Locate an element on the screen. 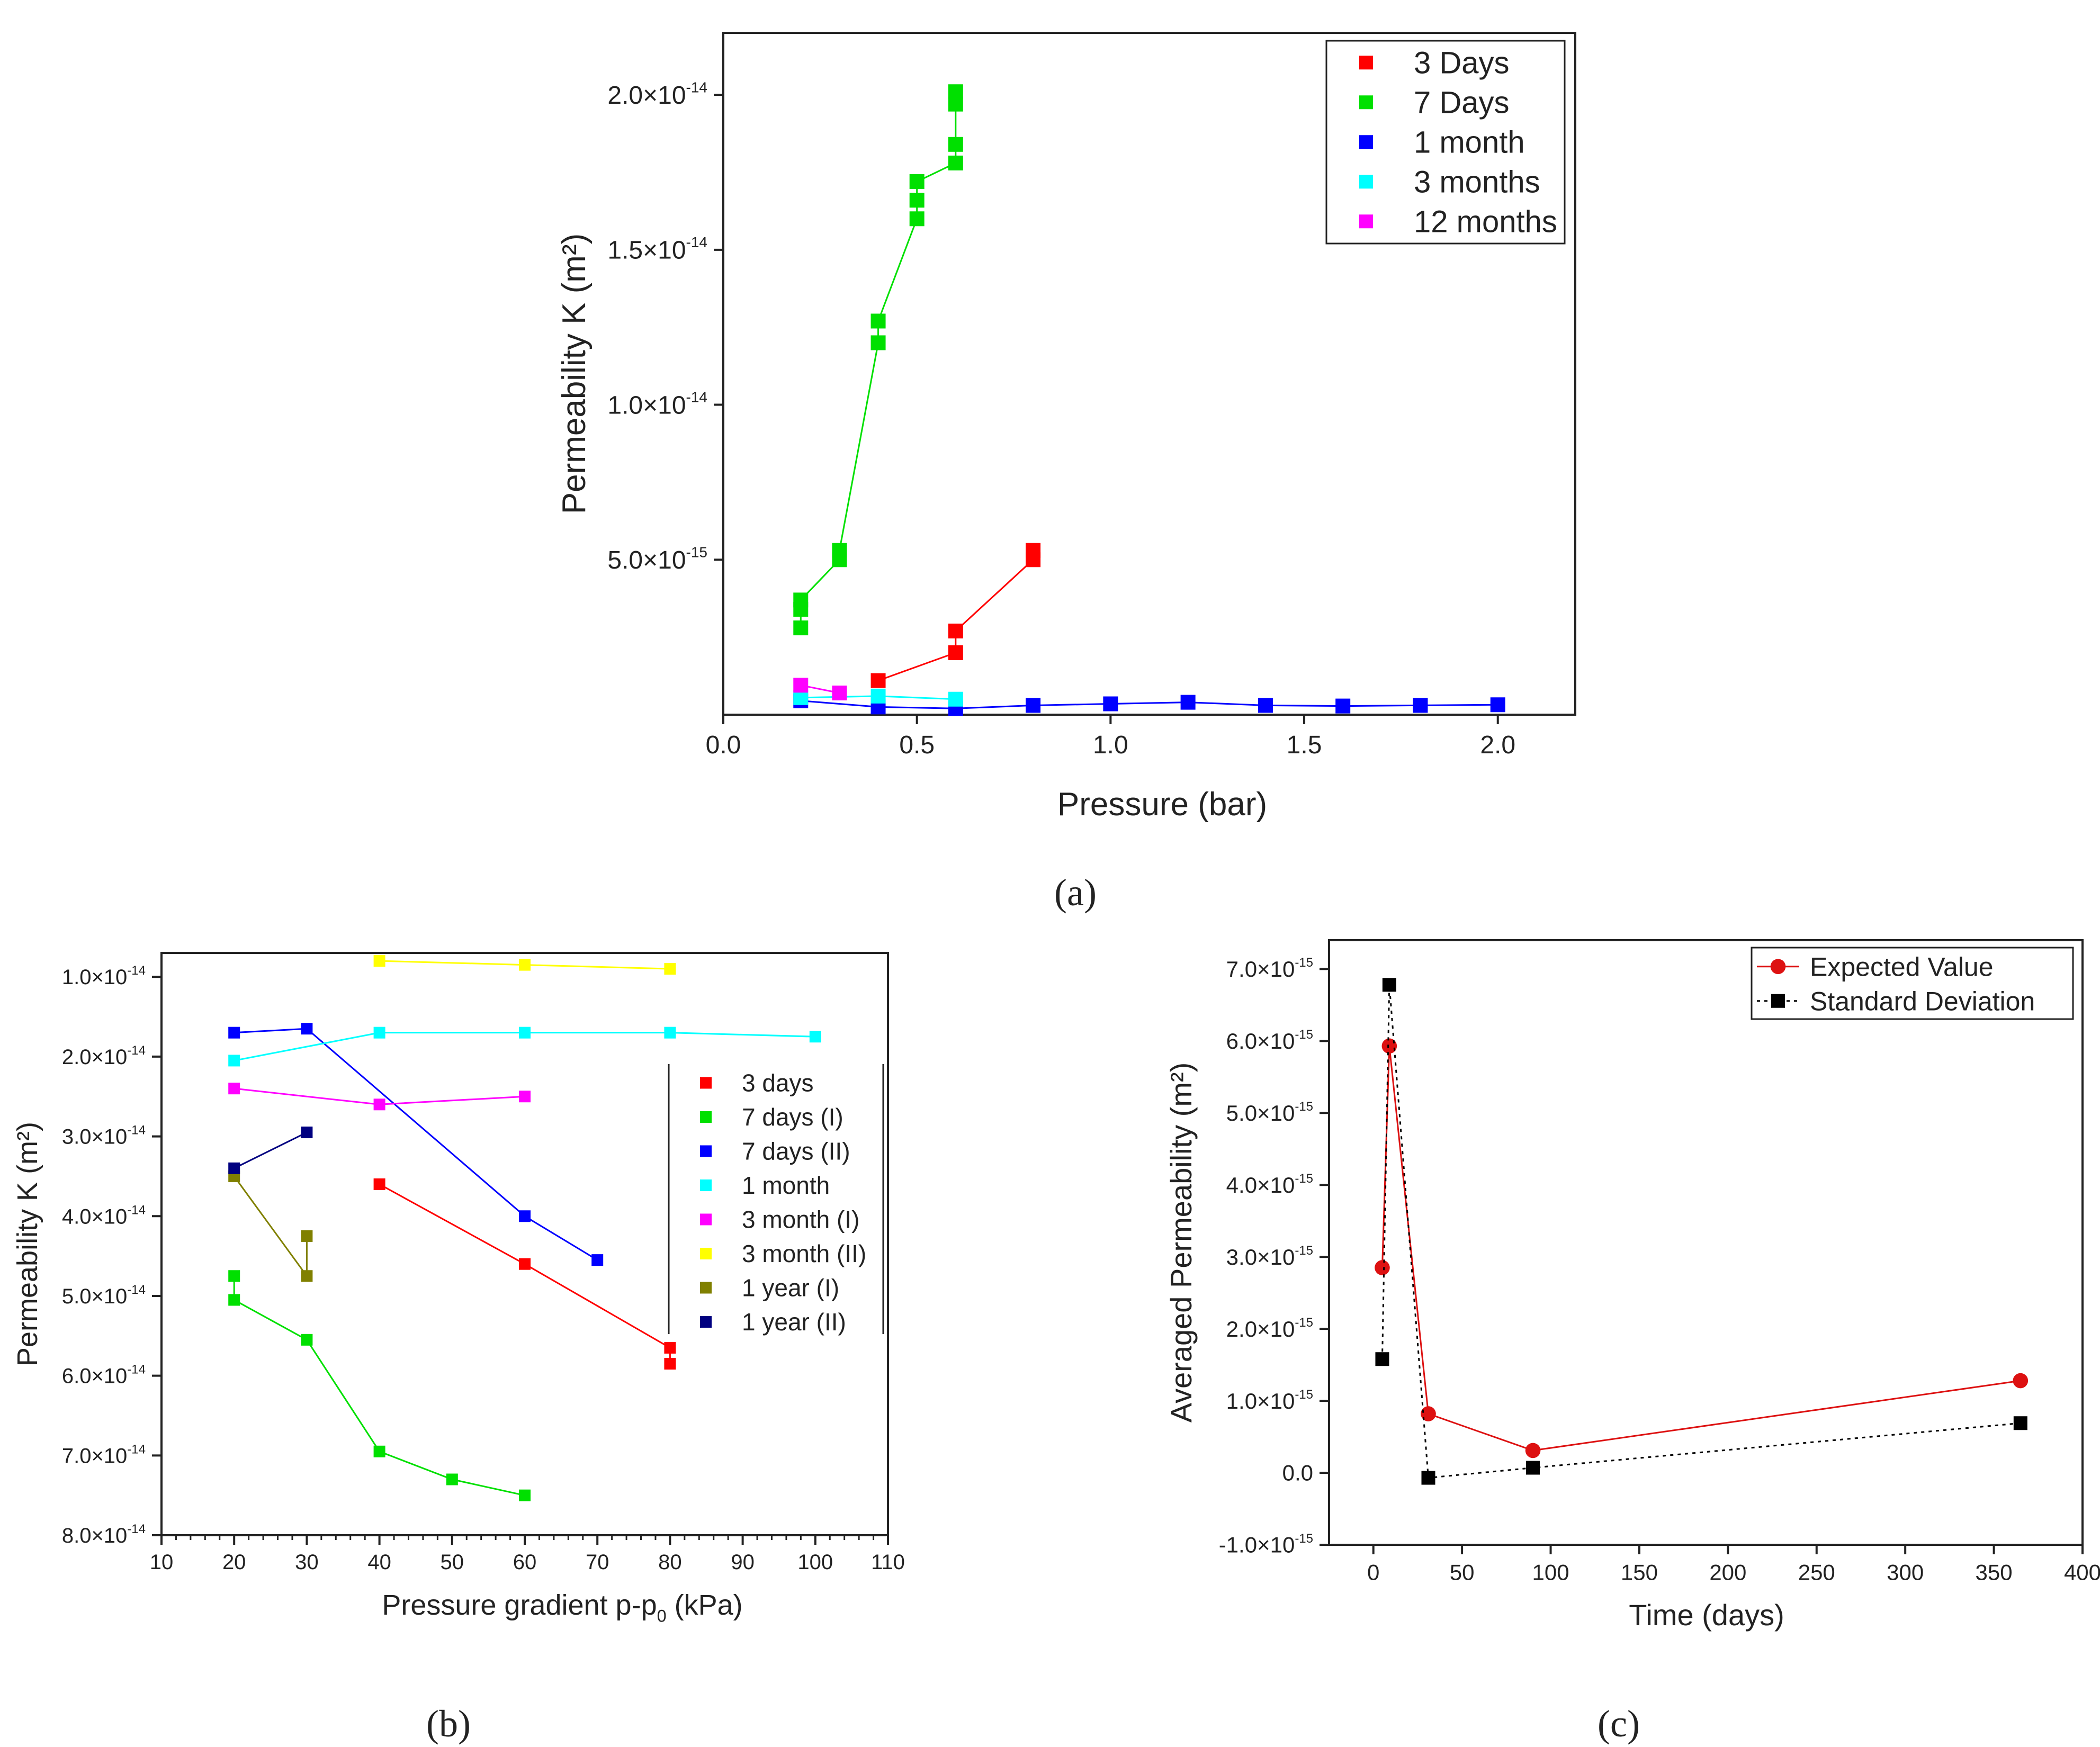 The image size is (2100, 1747). y-tick-label-b: 4.0×10⁻¹⁴ is located at coordinates (104, 1215).